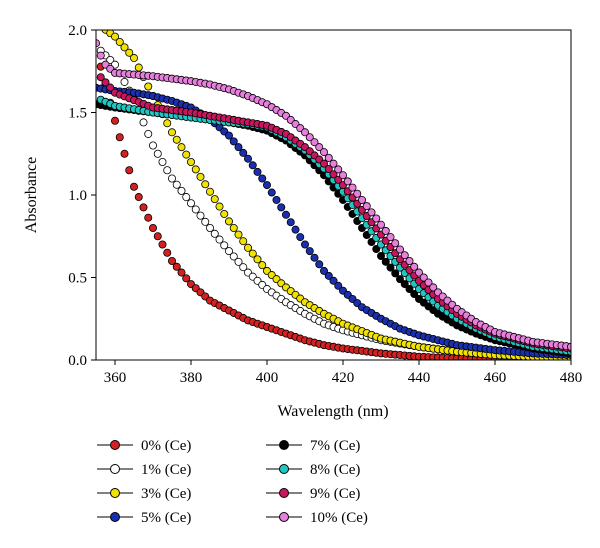  Describe the element at coordinates (77, 279) in the screenshot. I see `y-tick-label: 0.5` at that location.